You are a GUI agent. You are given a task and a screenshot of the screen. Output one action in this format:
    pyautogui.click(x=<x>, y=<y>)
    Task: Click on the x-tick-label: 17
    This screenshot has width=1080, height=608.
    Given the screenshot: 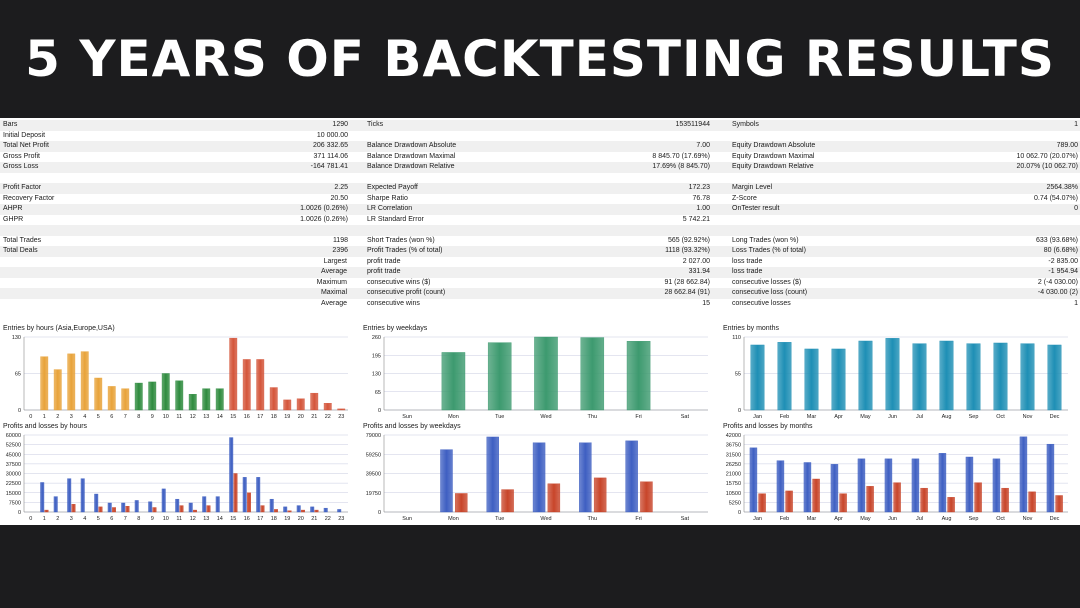 What is the action you would take?
    pyautogui.click(x=260, y=417)
    